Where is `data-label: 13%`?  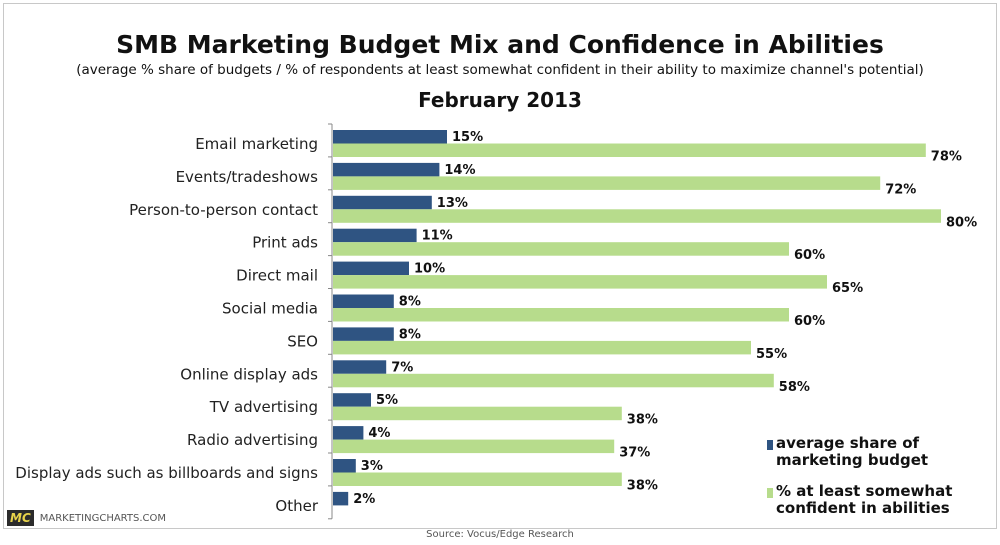
data-label: 13% is located at coordinates (452, 203).